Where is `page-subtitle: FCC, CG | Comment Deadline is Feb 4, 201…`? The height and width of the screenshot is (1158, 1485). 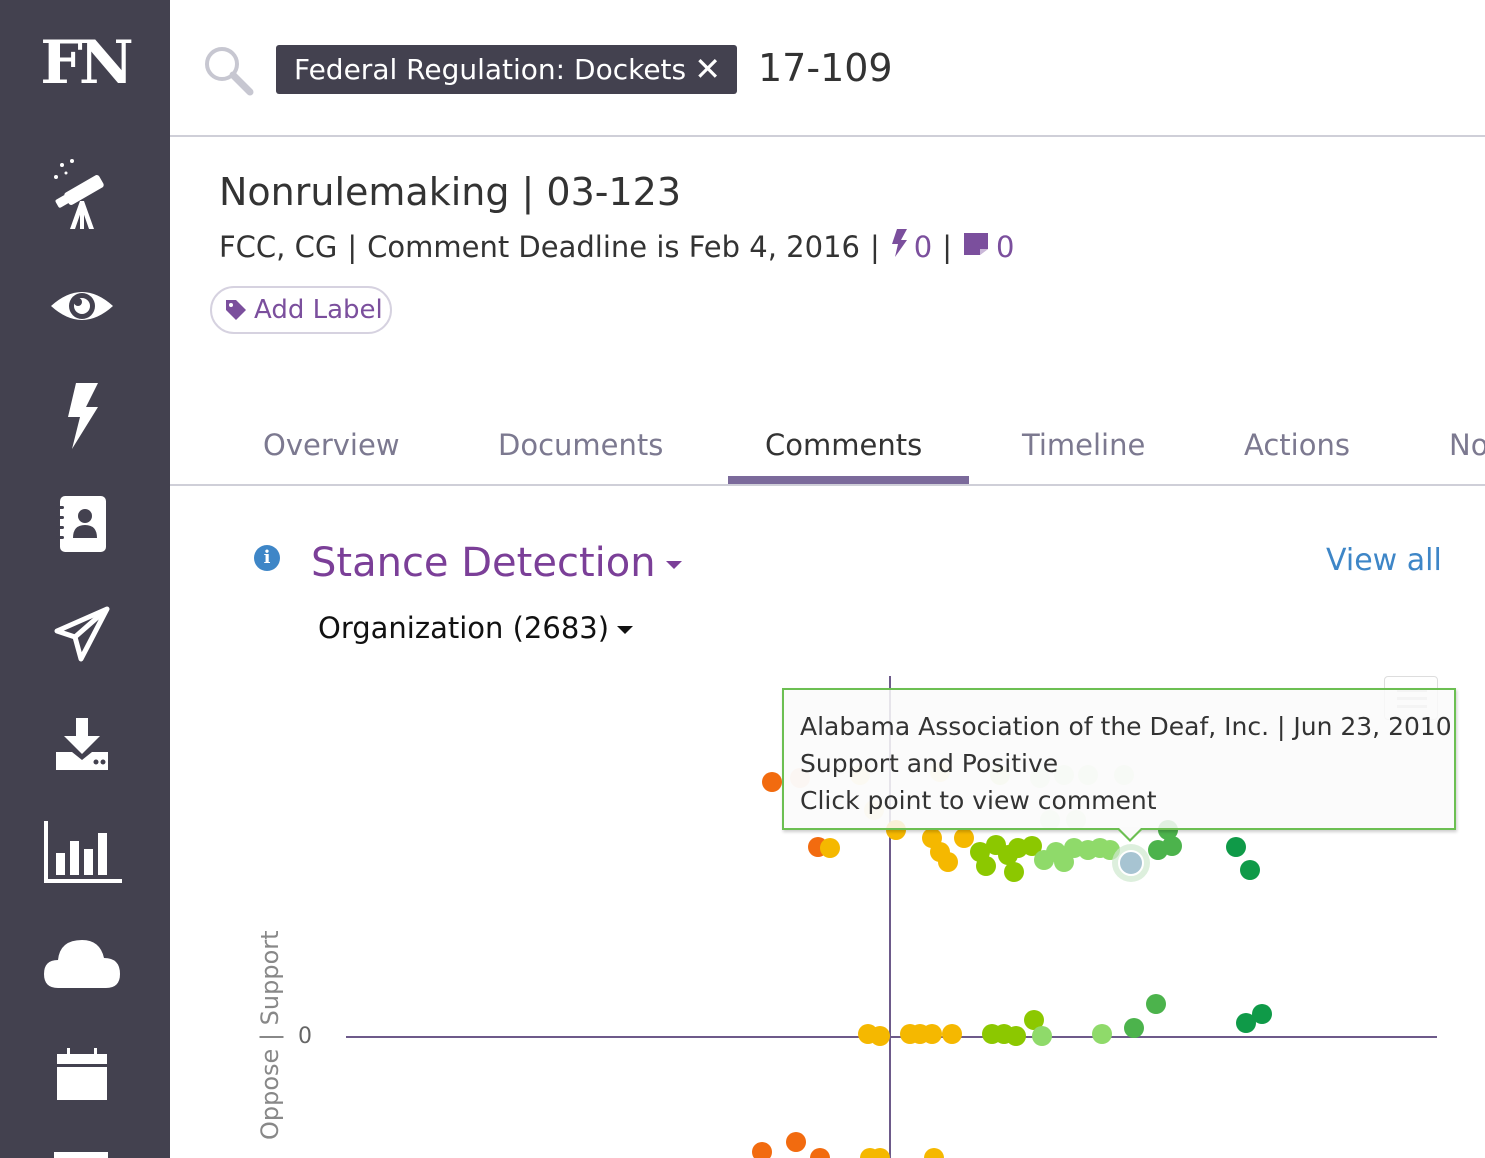
page-subtitle: FCC, CG | Comment Deadline is Feb 4, 201… is located at coordinates (616, 246).